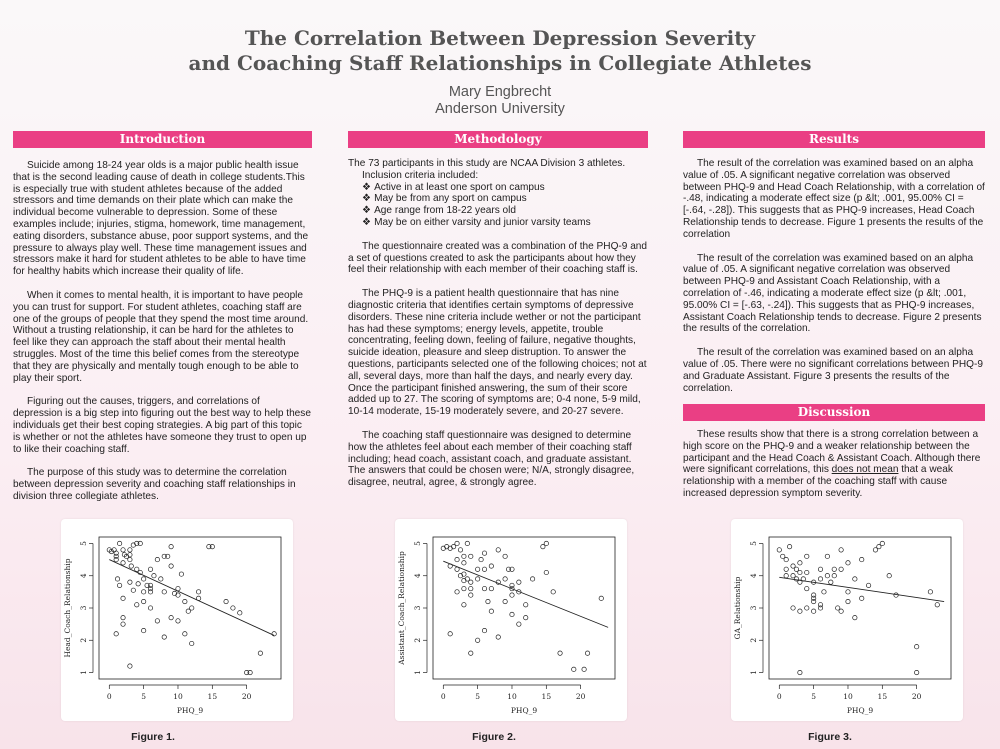 The height and width of the screenshot is (749, 1000). Describe the element at coordinates (453, 187) in the screenshot. I see `list-item: ❖ Active in at least one sport on campus` at that location.